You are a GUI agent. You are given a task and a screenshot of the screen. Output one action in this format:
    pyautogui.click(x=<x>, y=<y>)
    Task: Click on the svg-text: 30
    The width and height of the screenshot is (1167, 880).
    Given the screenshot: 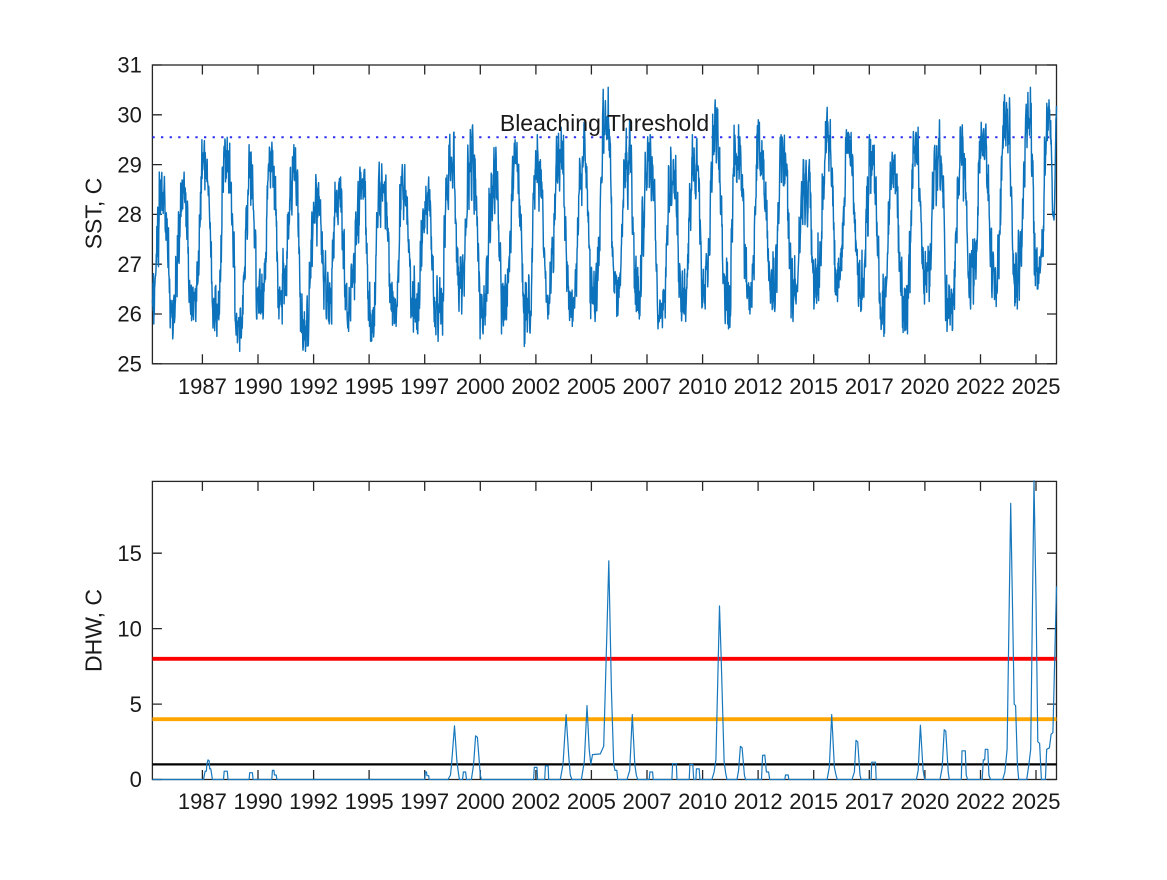 What is the action you would take?
    pyautogui.click(x=129, y=115)
    